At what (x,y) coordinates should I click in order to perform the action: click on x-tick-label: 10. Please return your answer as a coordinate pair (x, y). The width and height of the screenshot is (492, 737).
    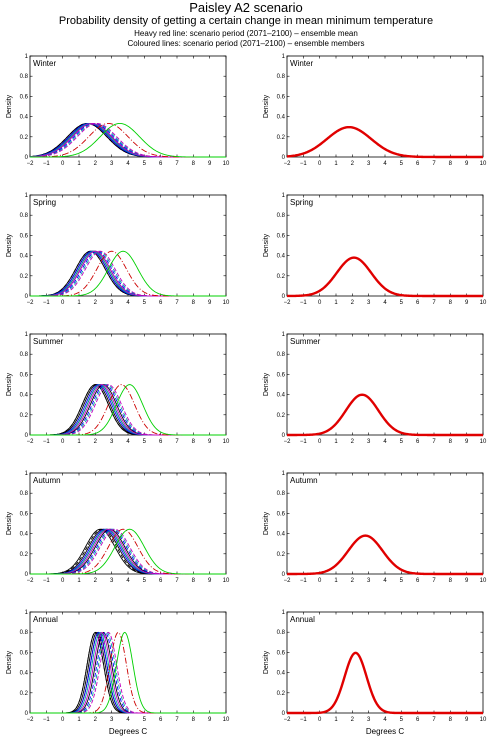
    Looking at the image, I should click on (226, 720).